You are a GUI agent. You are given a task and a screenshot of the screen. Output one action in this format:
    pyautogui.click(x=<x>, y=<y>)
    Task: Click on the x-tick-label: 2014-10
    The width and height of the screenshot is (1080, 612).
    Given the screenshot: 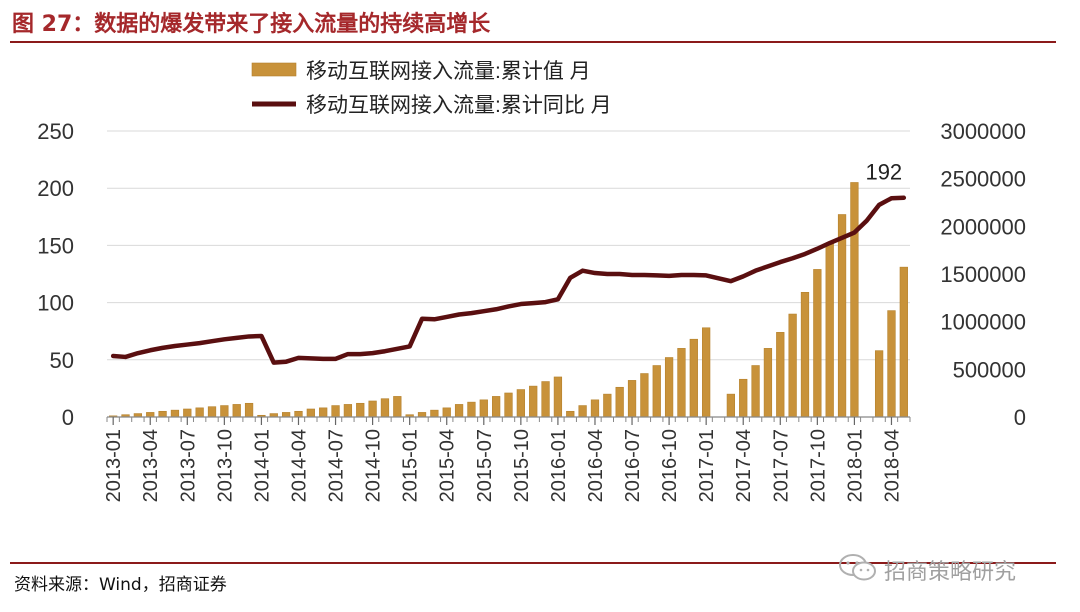 What is the action you would take?
    pyautogui.click(x=374, y=465)
    